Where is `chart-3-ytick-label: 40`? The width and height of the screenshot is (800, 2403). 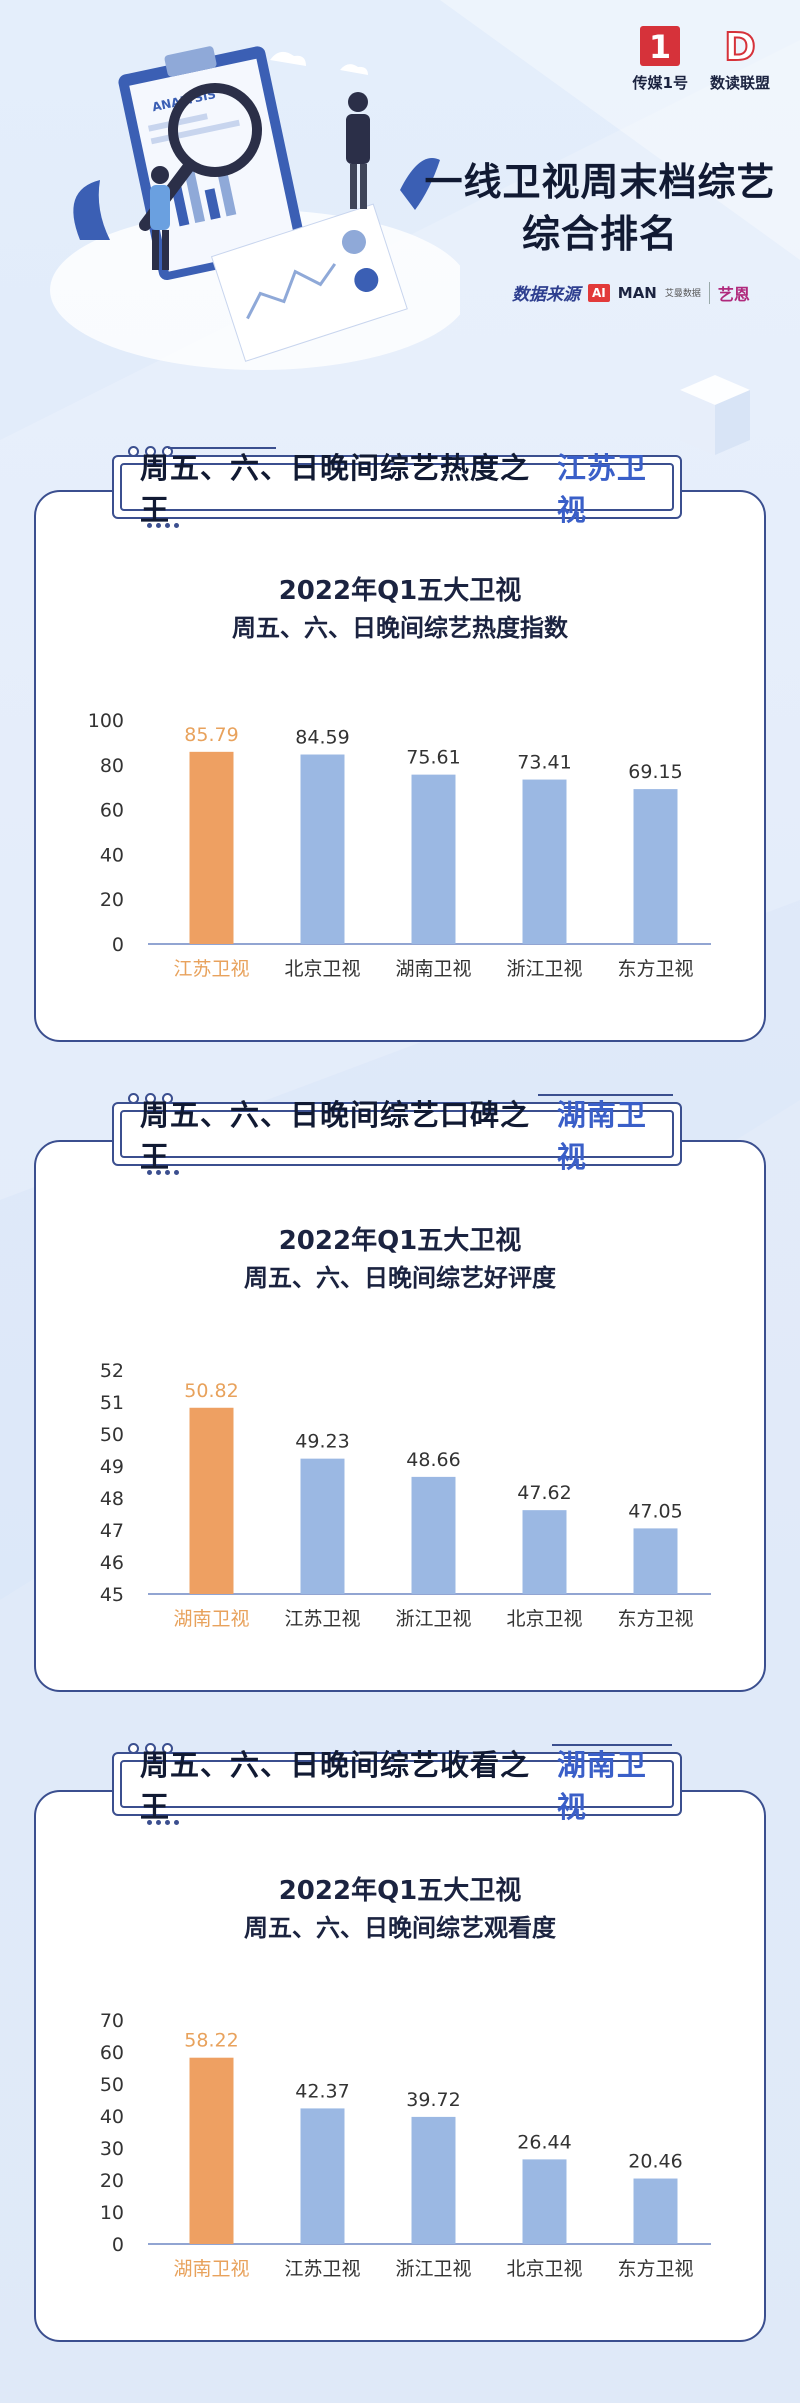 chart-3-ytick-label: 40 is located at coordinates (112, 2117).